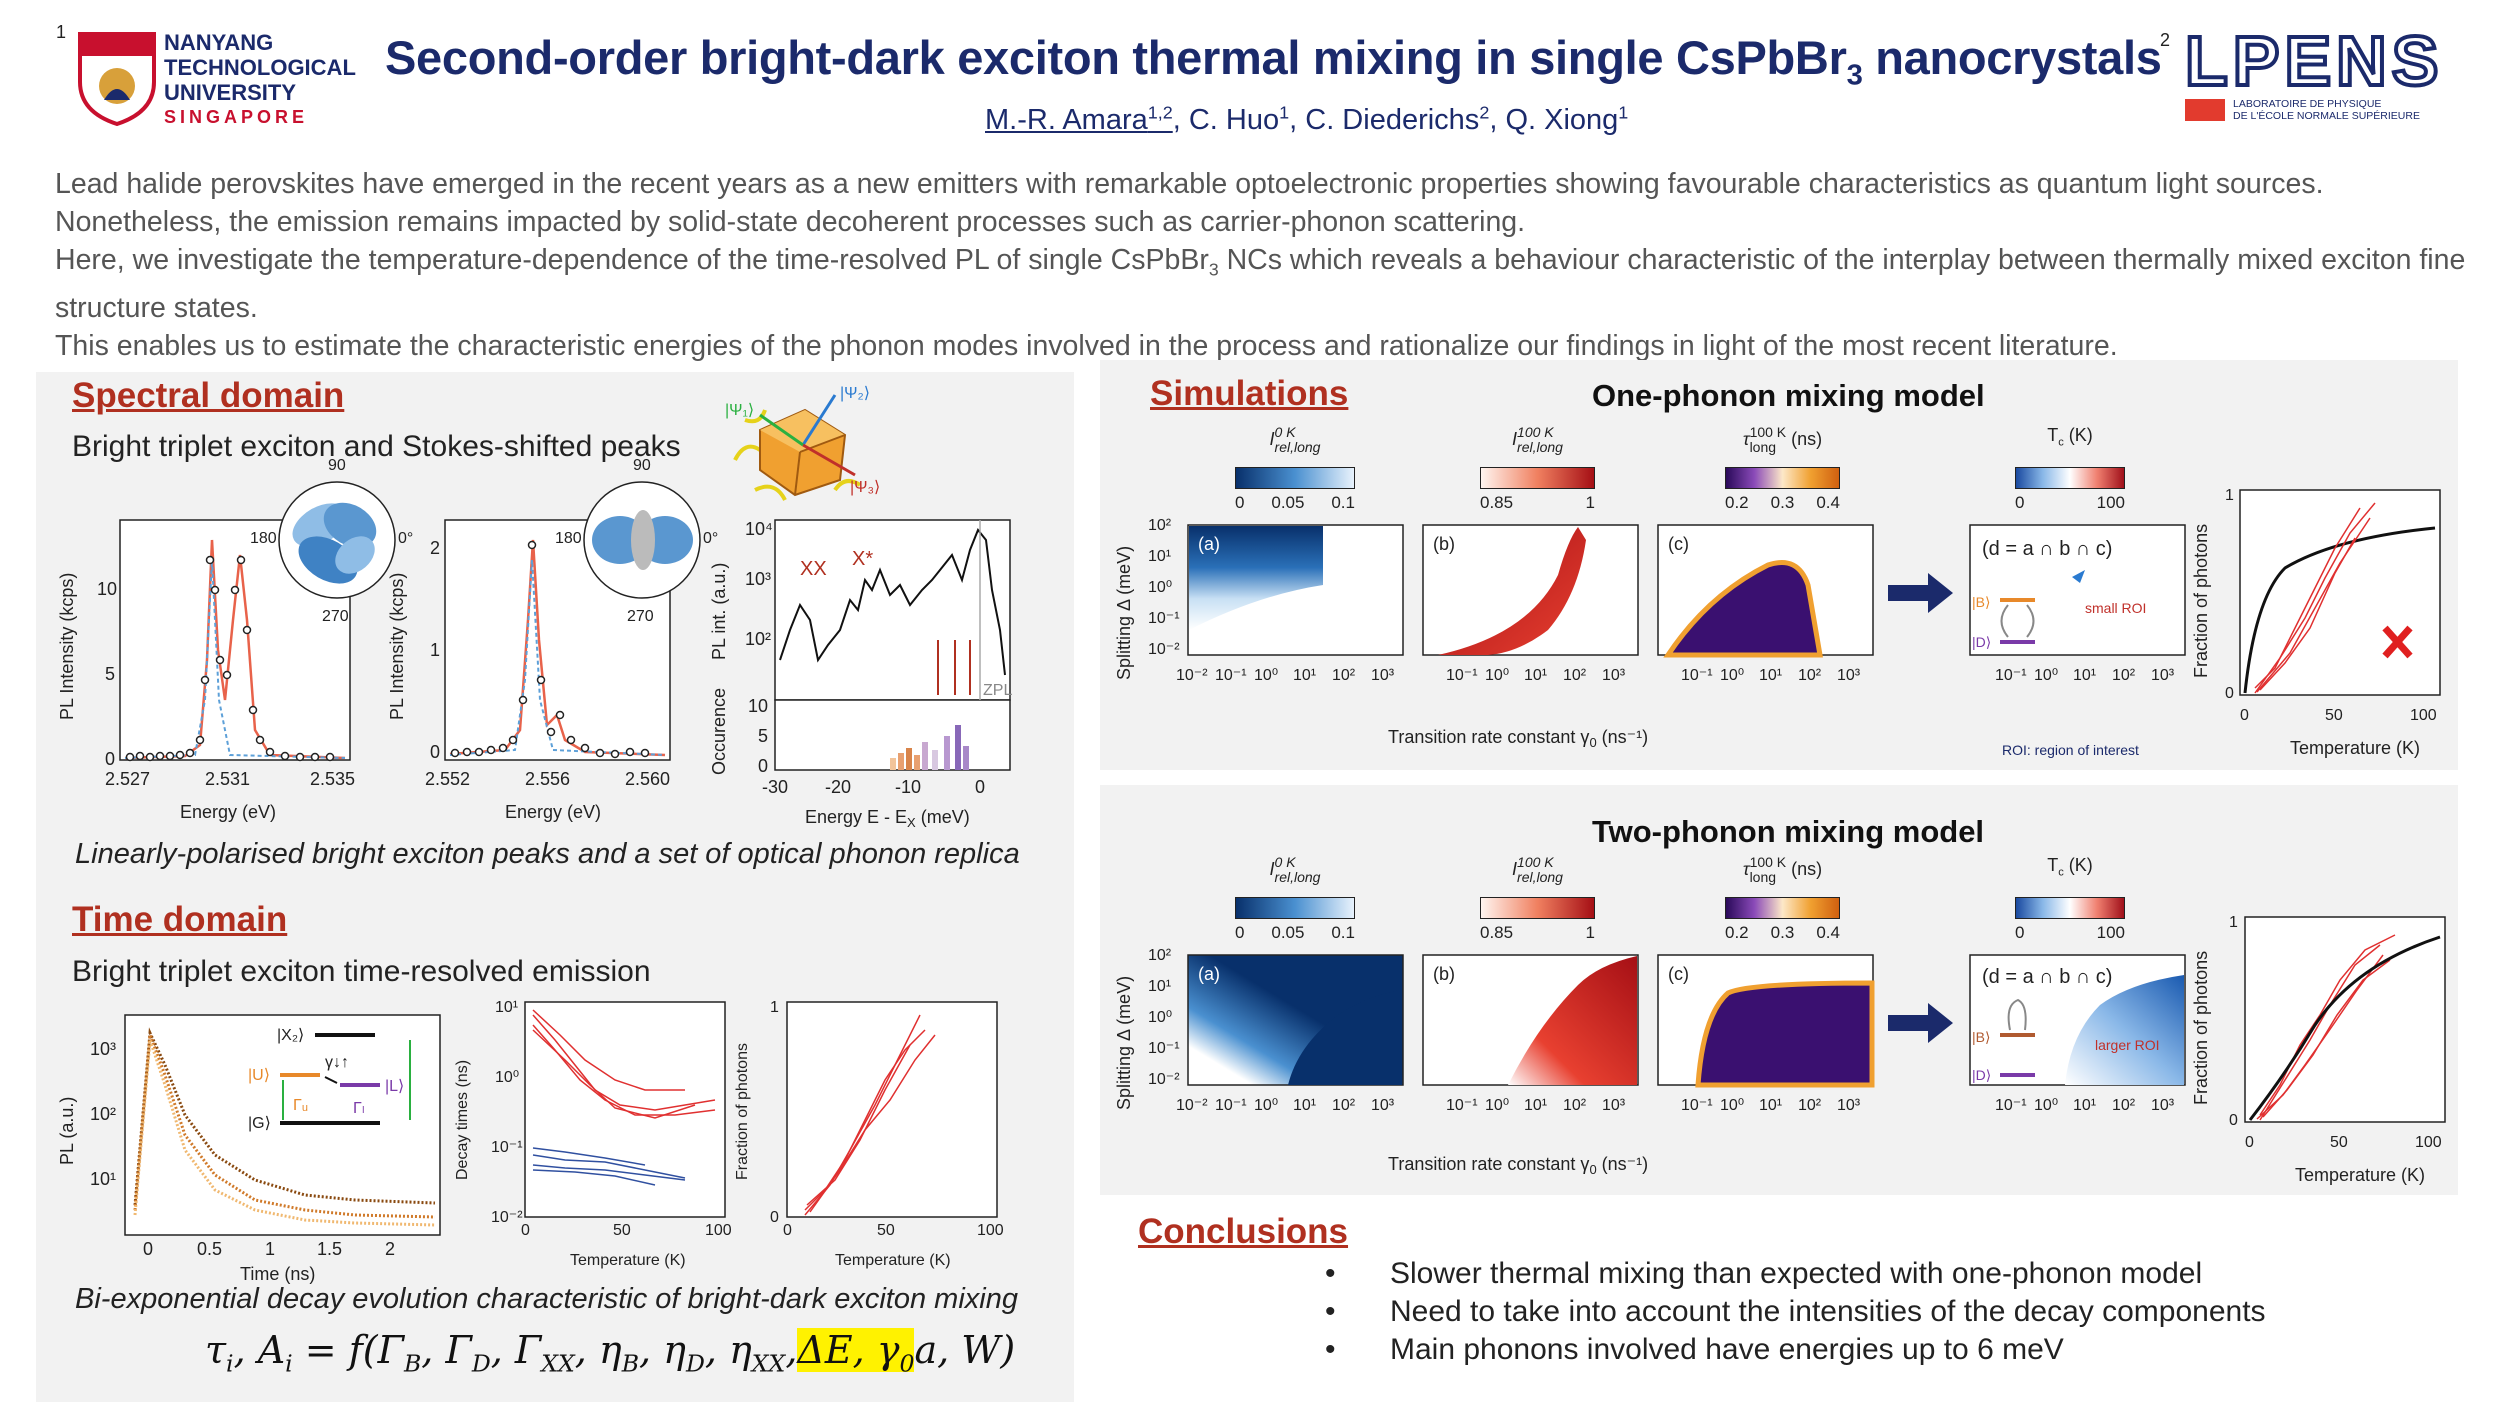  Describe the element at coordinates (332, 779) in the screenshot. I see `spectral-plot1-xtick-2: 2.535` at that location.